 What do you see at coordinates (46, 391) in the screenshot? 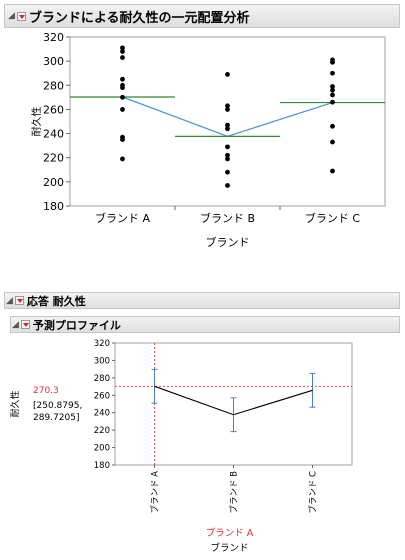
I see `current-predicted-value: 270.3` at bounding box center [46, 391].